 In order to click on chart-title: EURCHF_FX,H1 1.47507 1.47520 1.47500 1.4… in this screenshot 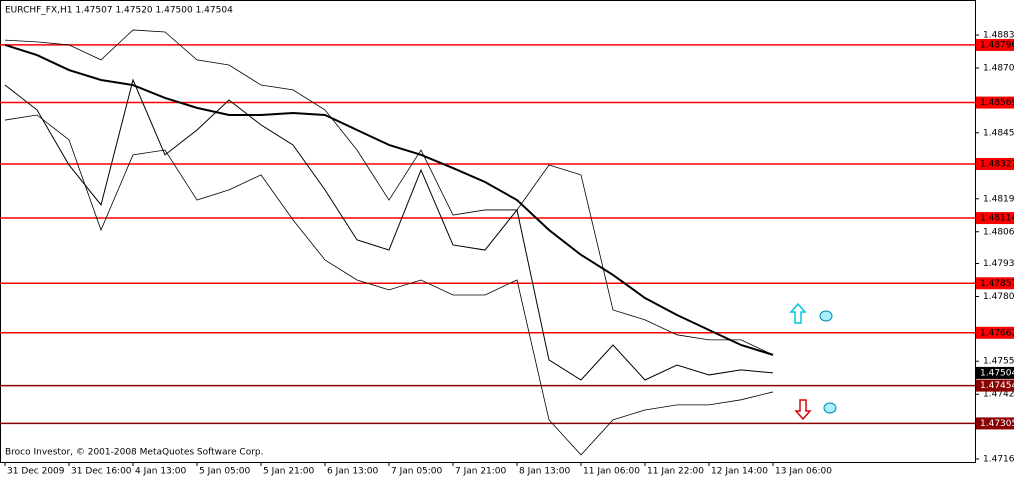, I will do `click(119, 11)`.